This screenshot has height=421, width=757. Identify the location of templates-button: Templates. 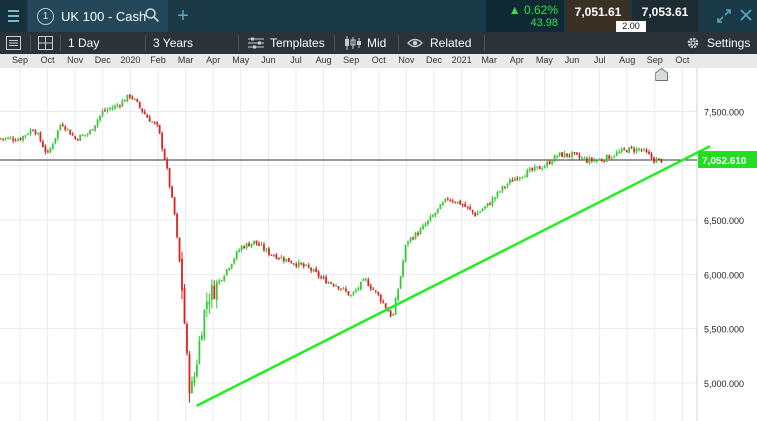
(297, 43).